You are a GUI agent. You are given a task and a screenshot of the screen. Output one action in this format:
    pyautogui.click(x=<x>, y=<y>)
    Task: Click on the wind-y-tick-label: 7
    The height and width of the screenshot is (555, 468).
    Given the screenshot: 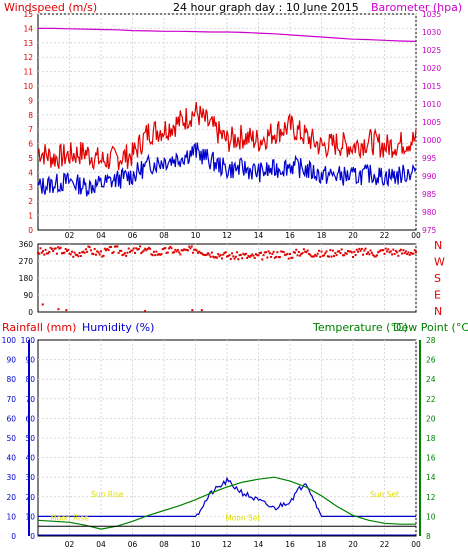 What is the action you would take?
    pyautogui.click(x=30, y=129)
    